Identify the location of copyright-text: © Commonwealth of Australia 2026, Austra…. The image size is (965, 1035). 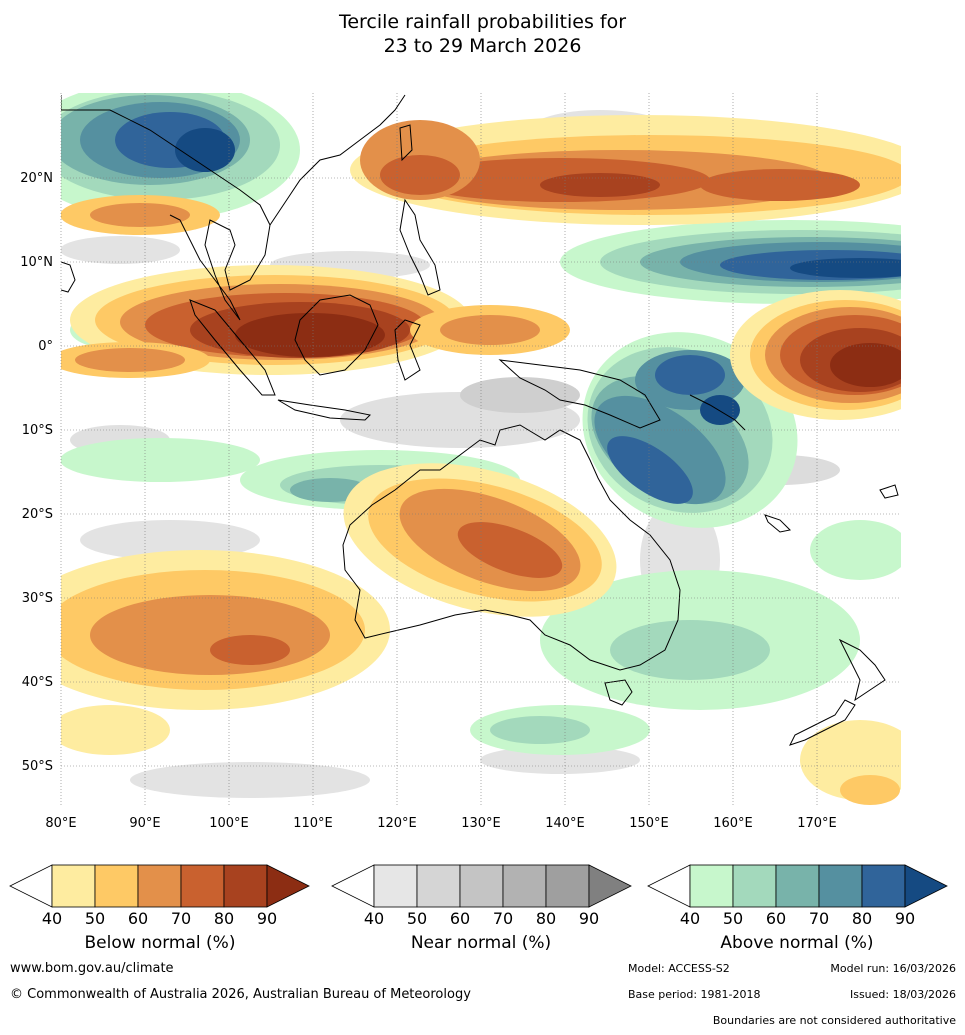
(240, 994).